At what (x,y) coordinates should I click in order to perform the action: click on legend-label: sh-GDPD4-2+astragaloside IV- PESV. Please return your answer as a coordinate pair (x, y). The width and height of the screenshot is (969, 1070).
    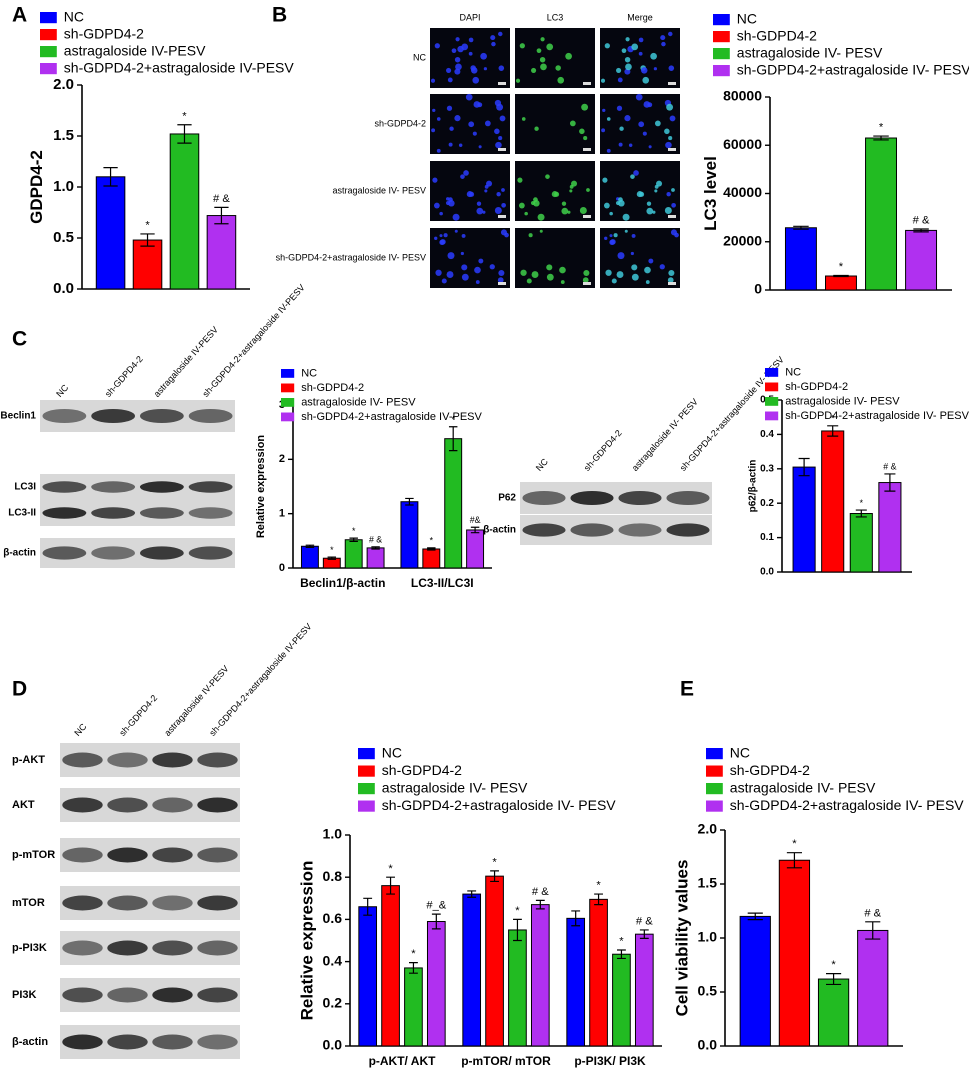
    Looking at the image, I should click on (847, 805).